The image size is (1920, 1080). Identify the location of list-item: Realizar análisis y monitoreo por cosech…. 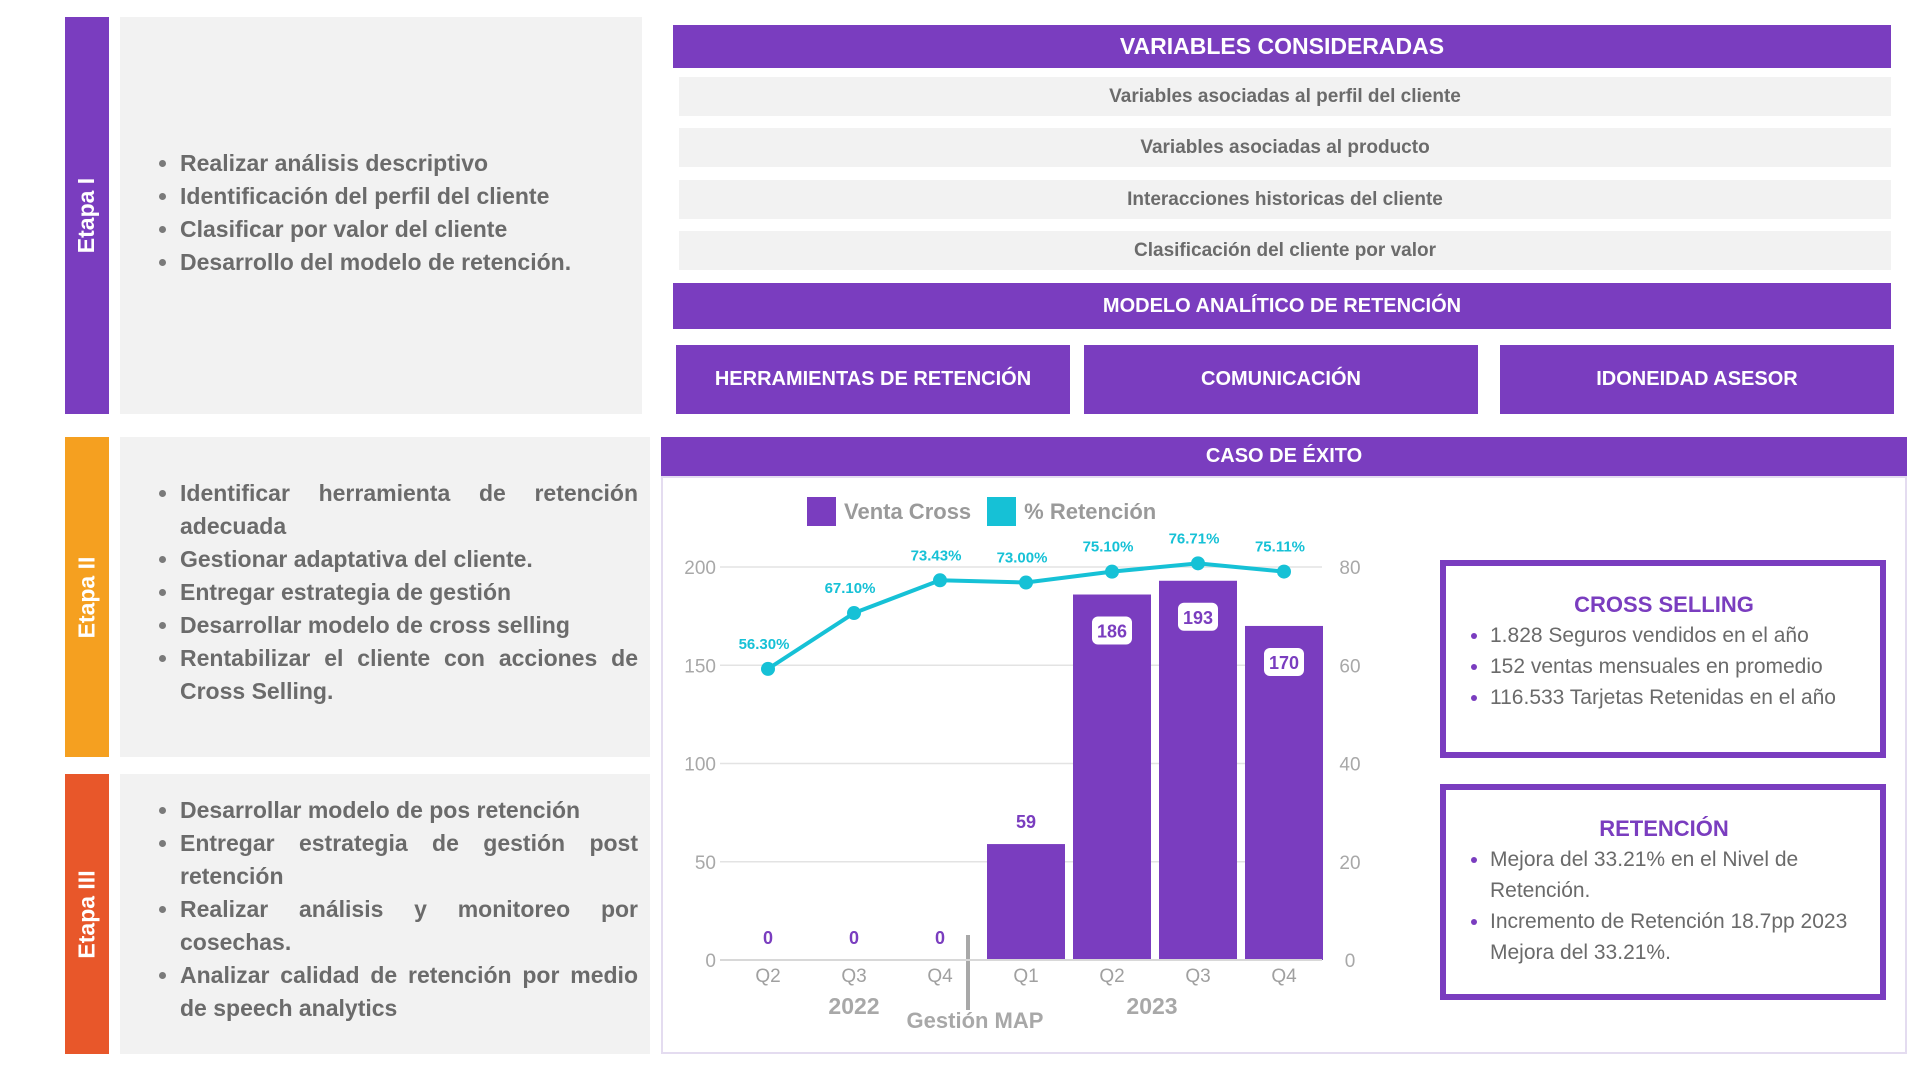
(409, 926).